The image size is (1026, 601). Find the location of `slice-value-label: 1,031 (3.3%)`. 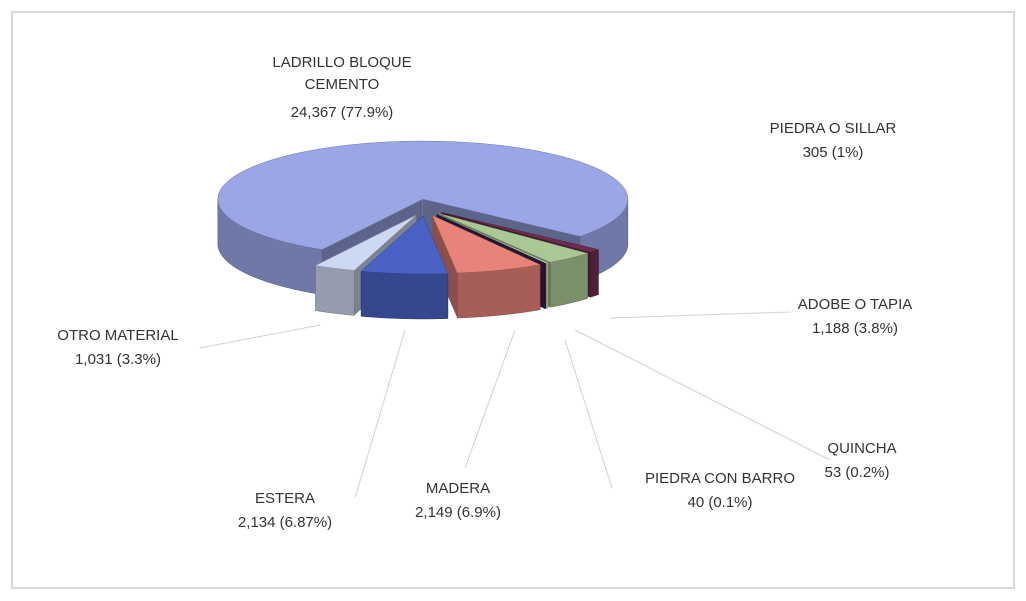

slice-value-label: 1,031 (3.3%) is located at coordinates (118, 359).